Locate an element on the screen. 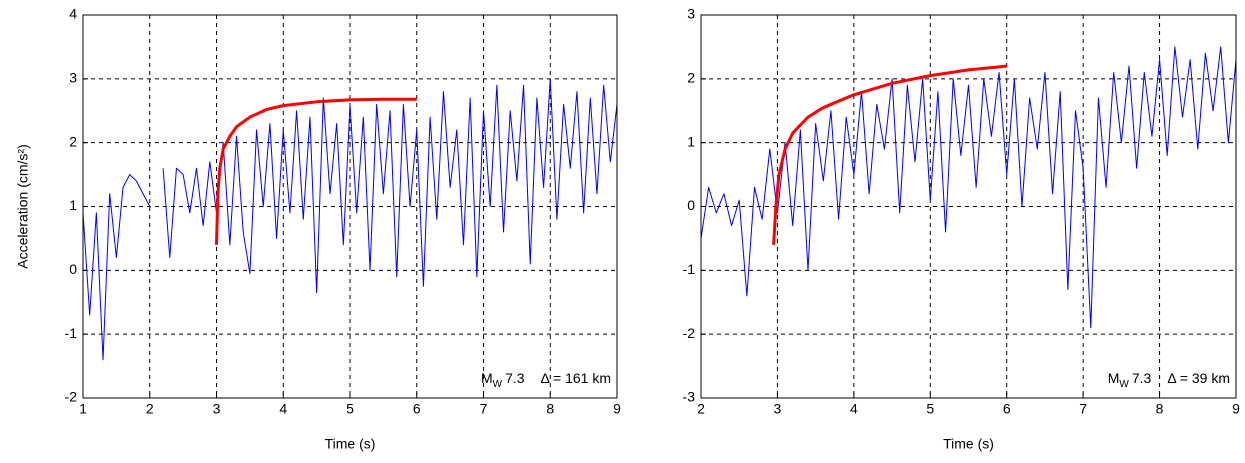 The height and width of the screenshot is (463, 1245). annotation: MW 7.3 Δ = 161 km is located at coordinates (546, 380).